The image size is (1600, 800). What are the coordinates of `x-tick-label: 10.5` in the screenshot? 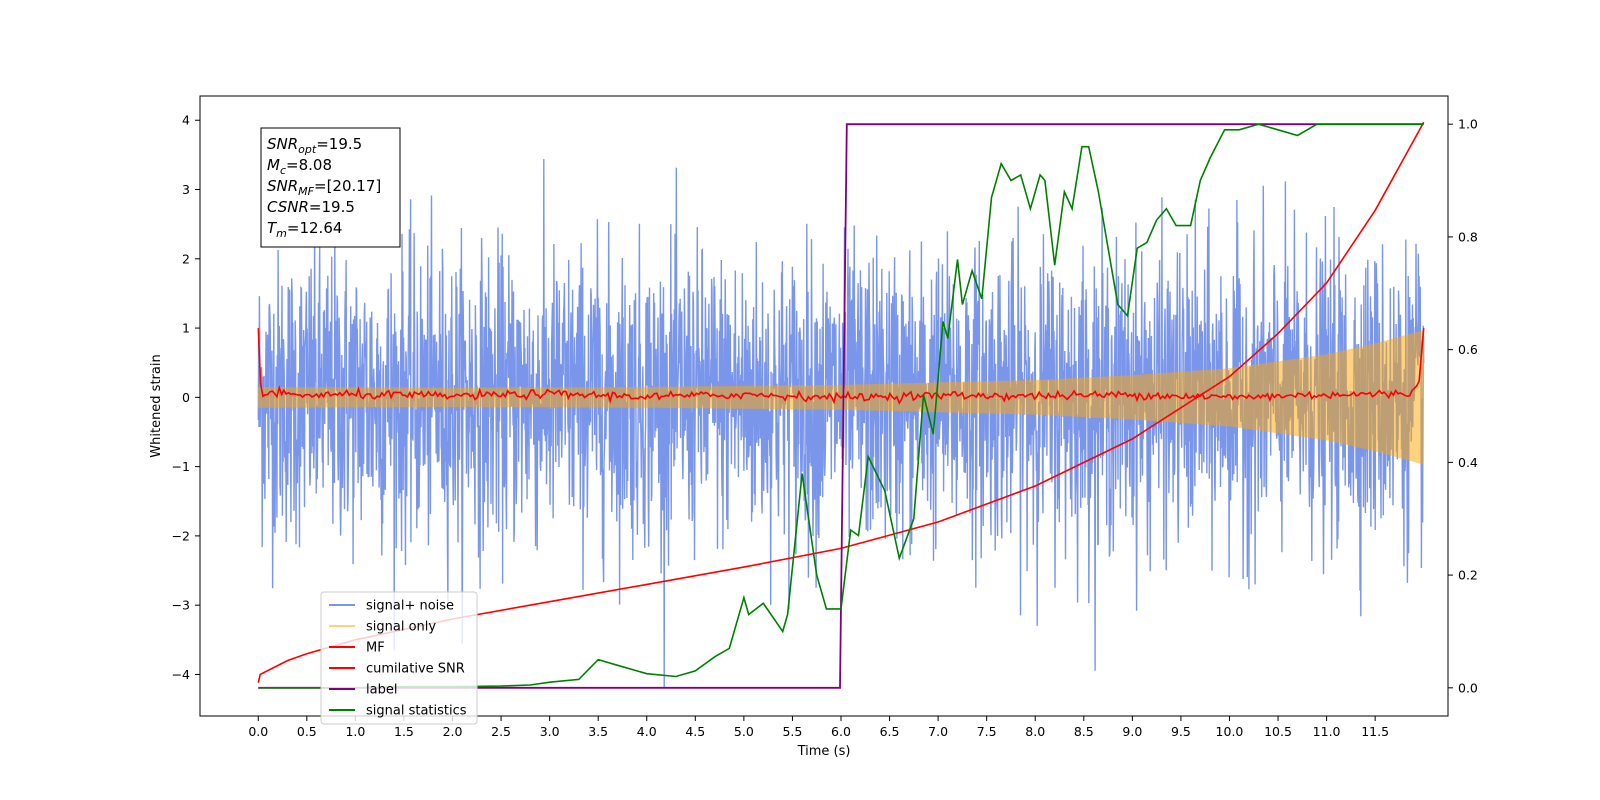 It's located at (1278, 731).